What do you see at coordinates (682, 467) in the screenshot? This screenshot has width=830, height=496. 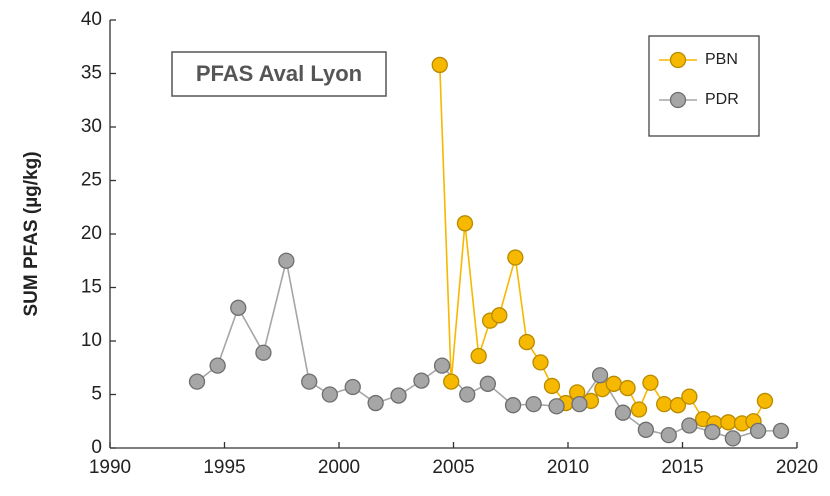 I see `x-tick-label: 2015` at bounding box center [682, 467].